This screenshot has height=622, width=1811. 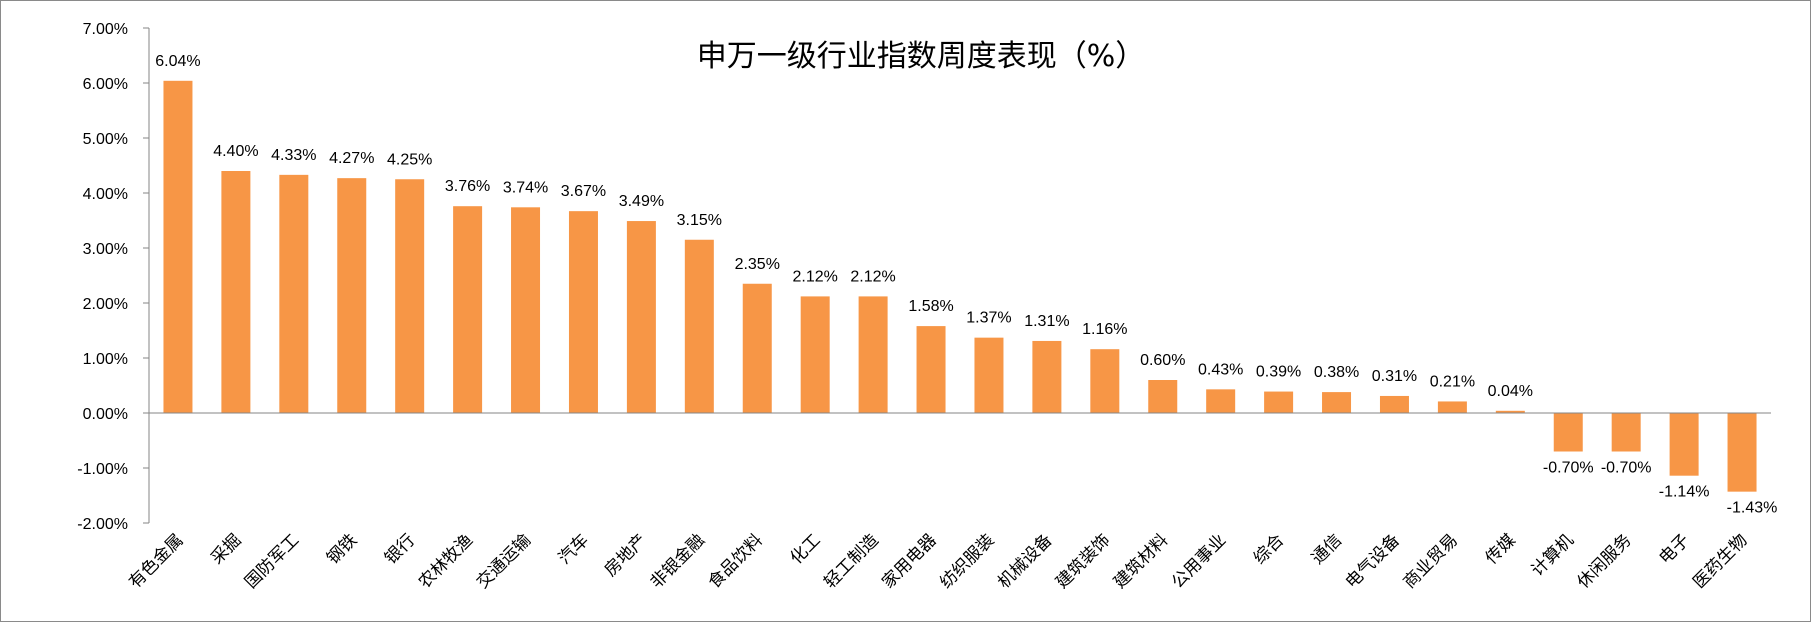 What do you see at coordinates (1083, 561) in the screenshot?
I see `x-category-label: 建筑装饰` at bounding box center [1083, 561].